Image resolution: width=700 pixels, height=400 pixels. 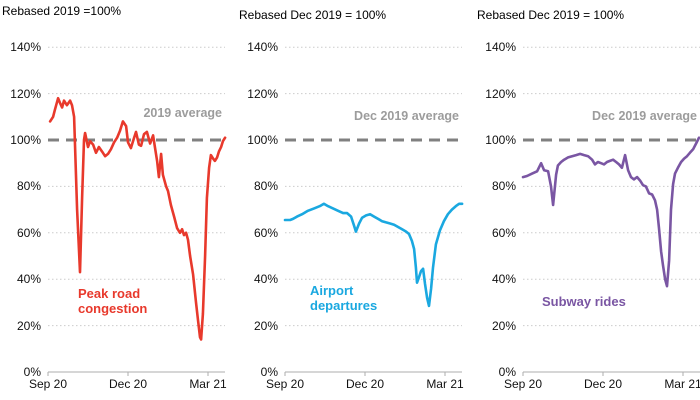 I want to click on series-label-peak-road-congestion: Peak road congestion, so click(x=113, y=301).